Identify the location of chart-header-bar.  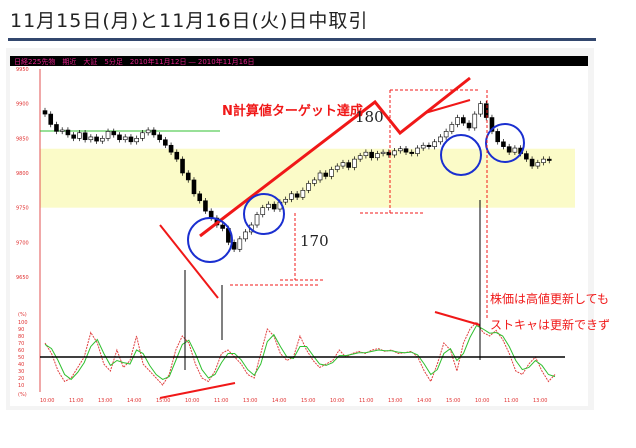
(299, 61).